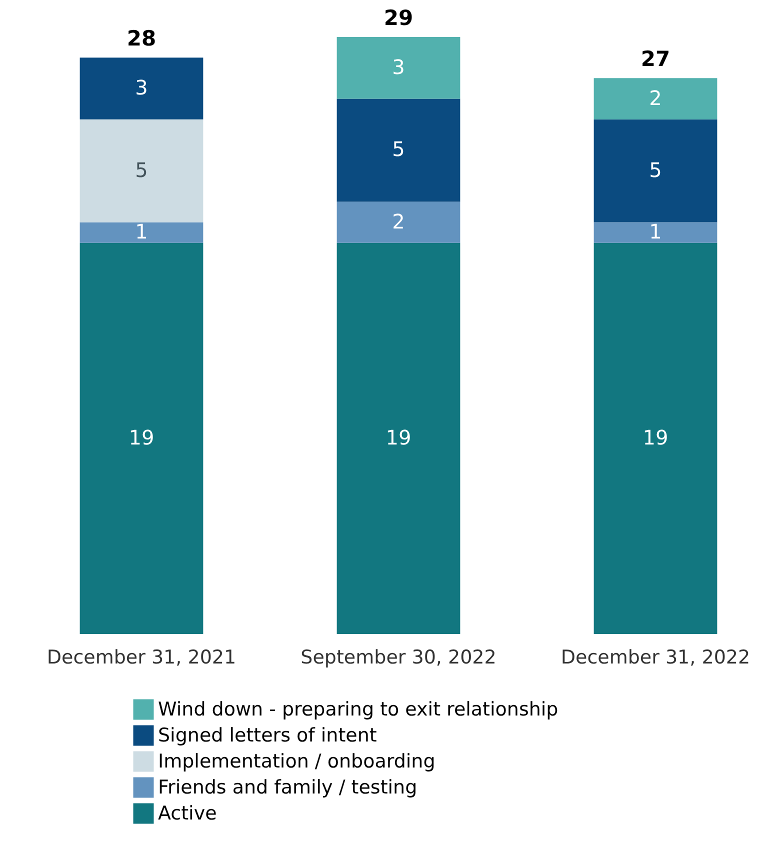  I want to click on legend-label: Signed letters of intent, so click(267, 735).